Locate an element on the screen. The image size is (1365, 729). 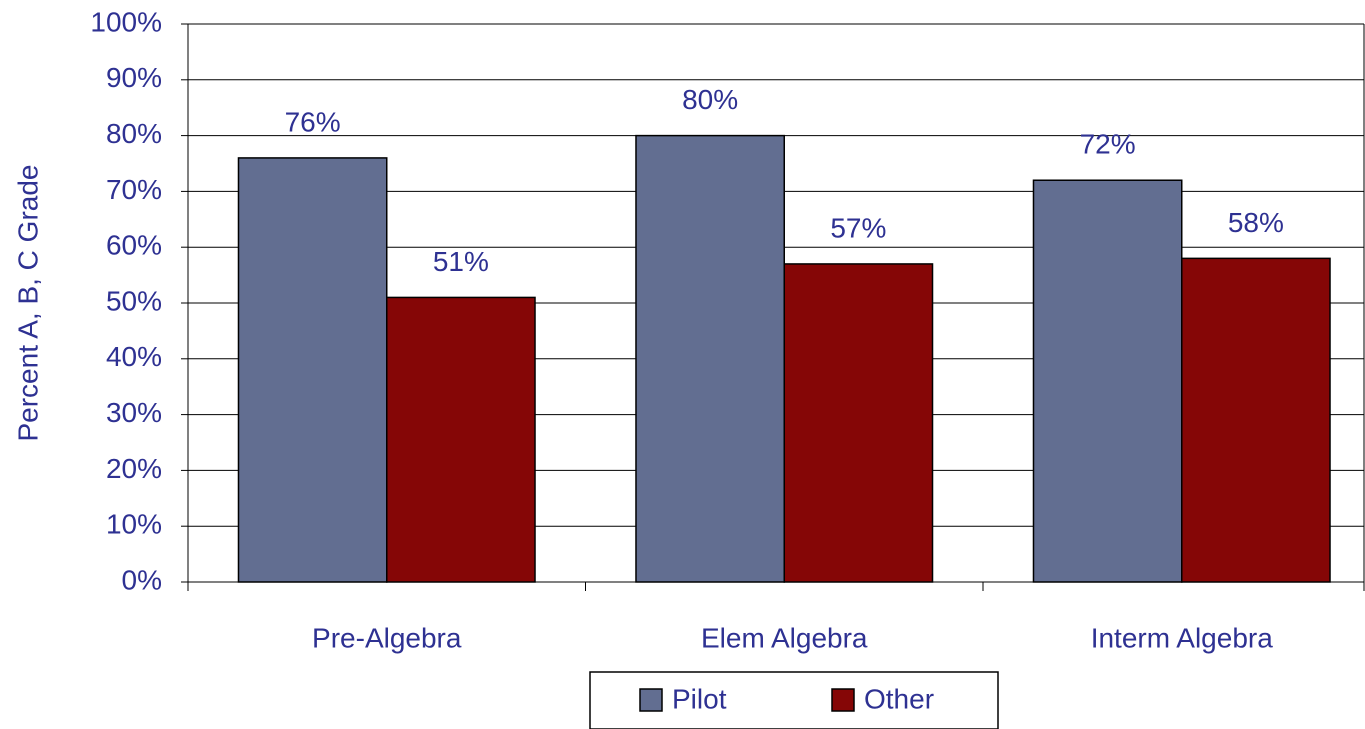
value-label: 51% is located at coordinates (461, 261).